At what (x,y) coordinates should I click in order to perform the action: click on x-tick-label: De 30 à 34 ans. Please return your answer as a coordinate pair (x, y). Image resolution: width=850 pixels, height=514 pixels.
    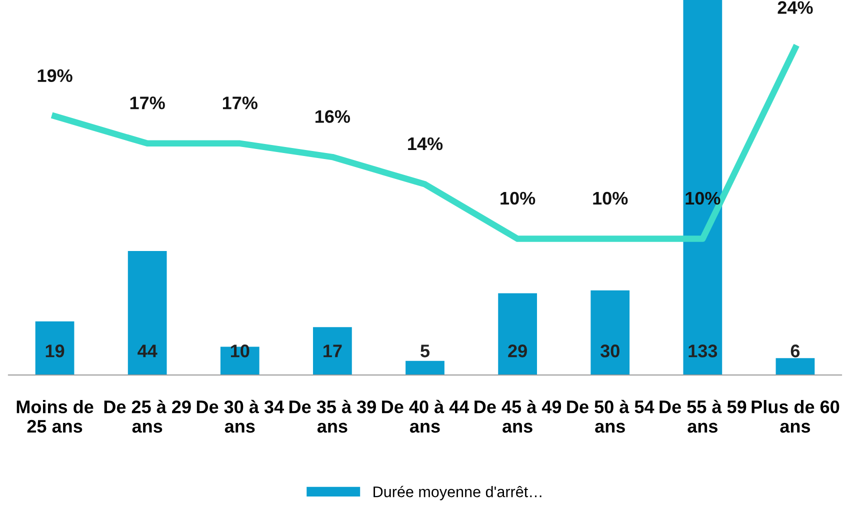
    Looking at the image, I should click on (240, 416).